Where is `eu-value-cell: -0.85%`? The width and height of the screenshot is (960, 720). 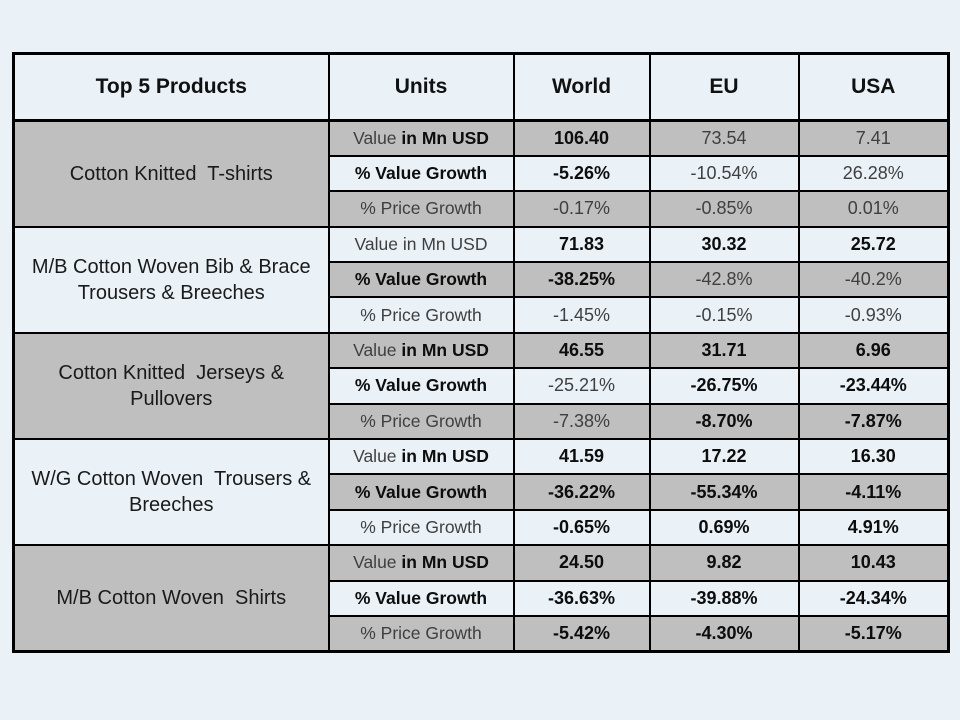
eu-value-cell: -0.85% is located at coordinates (724, 209).